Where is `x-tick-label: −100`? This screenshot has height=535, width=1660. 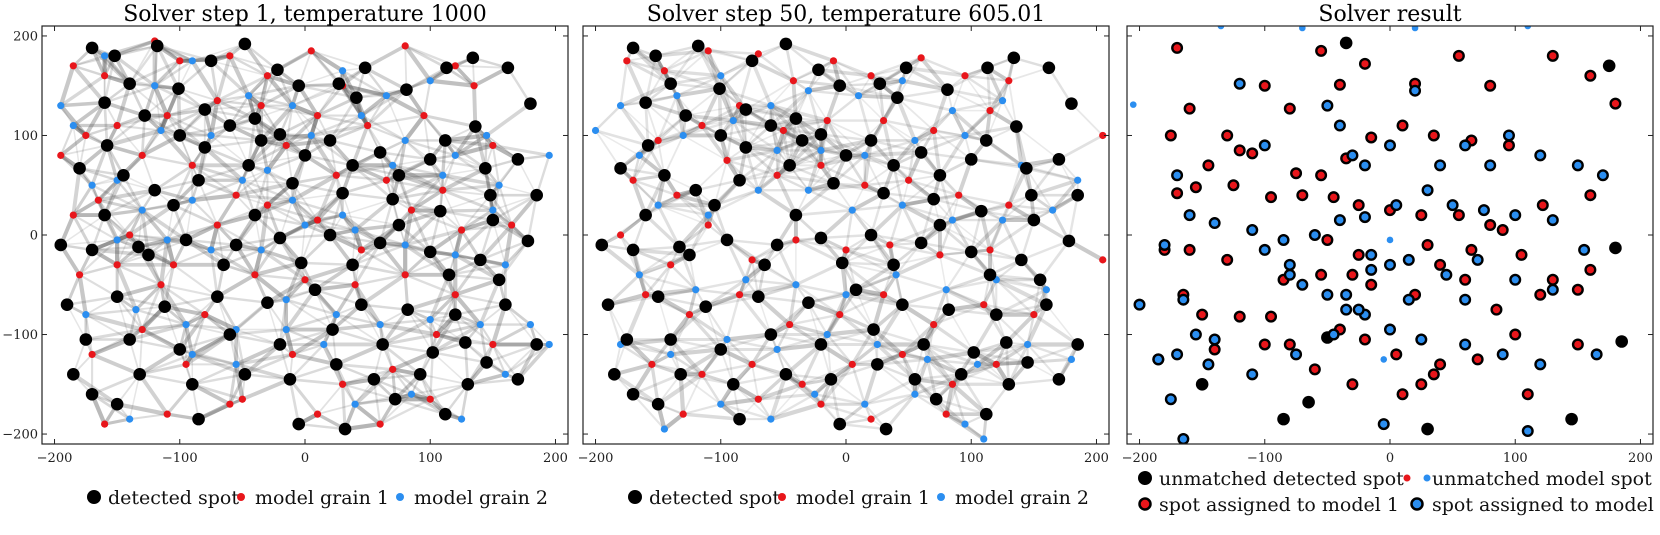
x-tick-label: −100 is located at coordinates (721, 458).